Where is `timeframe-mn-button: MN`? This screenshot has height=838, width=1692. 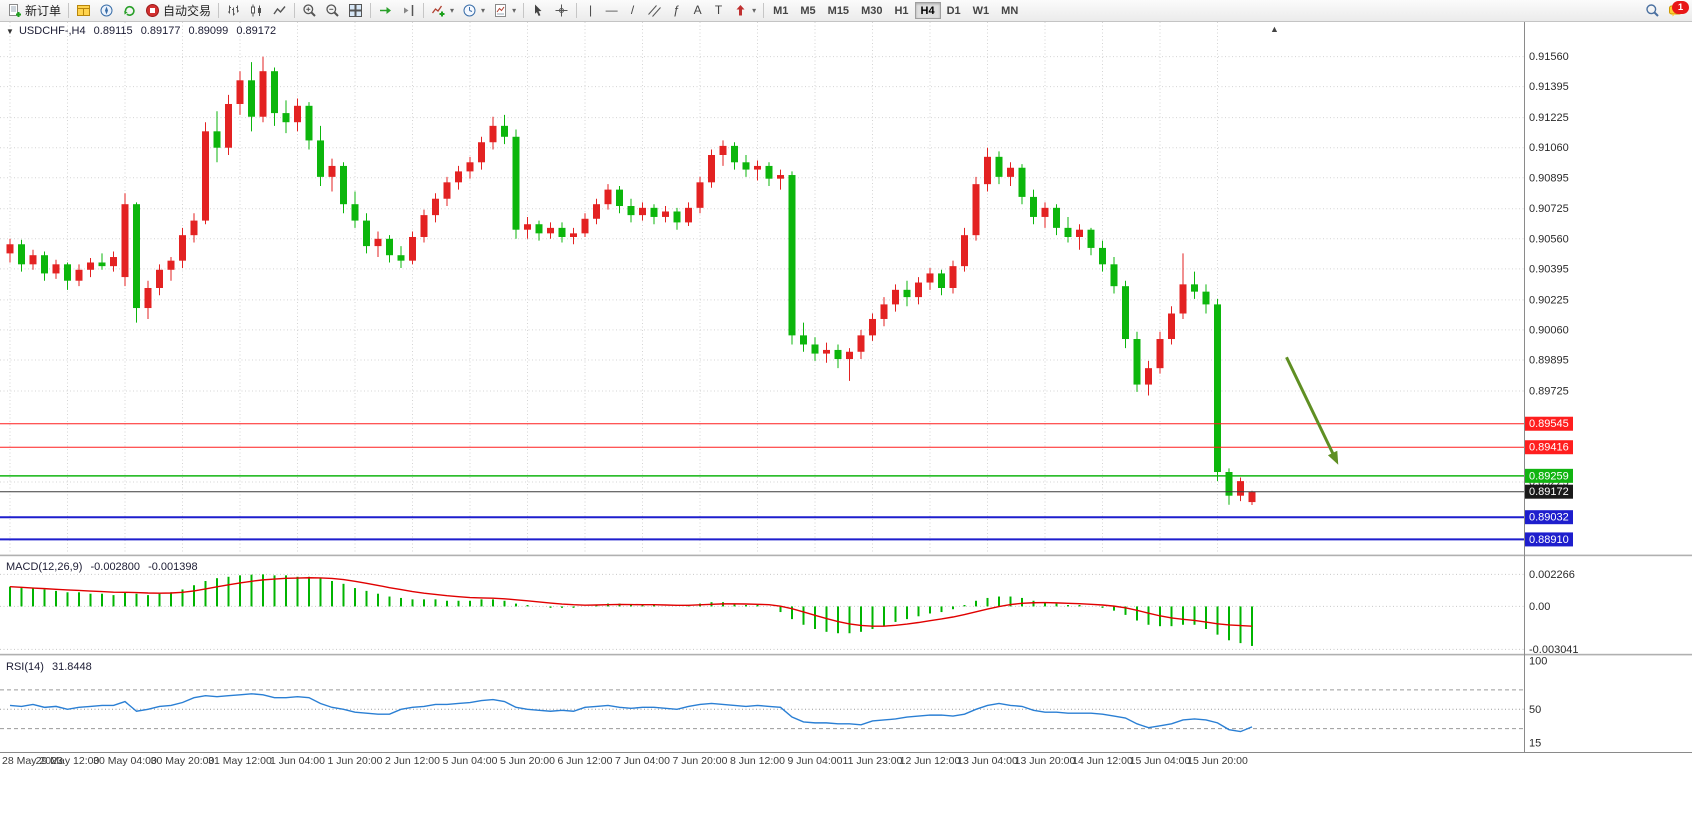
timeframe-mn-button: MN is located at coordinates (1009, 10).